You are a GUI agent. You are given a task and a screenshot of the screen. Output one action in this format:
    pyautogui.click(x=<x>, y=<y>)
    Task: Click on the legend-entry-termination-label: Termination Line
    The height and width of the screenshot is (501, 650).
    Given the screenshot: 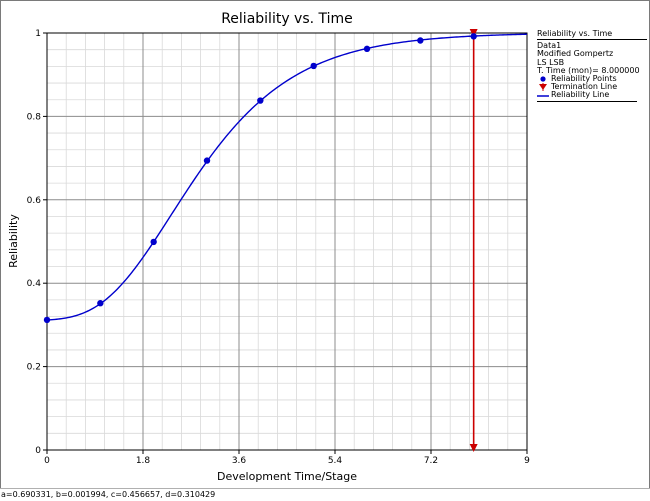 What is the action you would take?
    pyautogui.click(x=584, y=87)
    